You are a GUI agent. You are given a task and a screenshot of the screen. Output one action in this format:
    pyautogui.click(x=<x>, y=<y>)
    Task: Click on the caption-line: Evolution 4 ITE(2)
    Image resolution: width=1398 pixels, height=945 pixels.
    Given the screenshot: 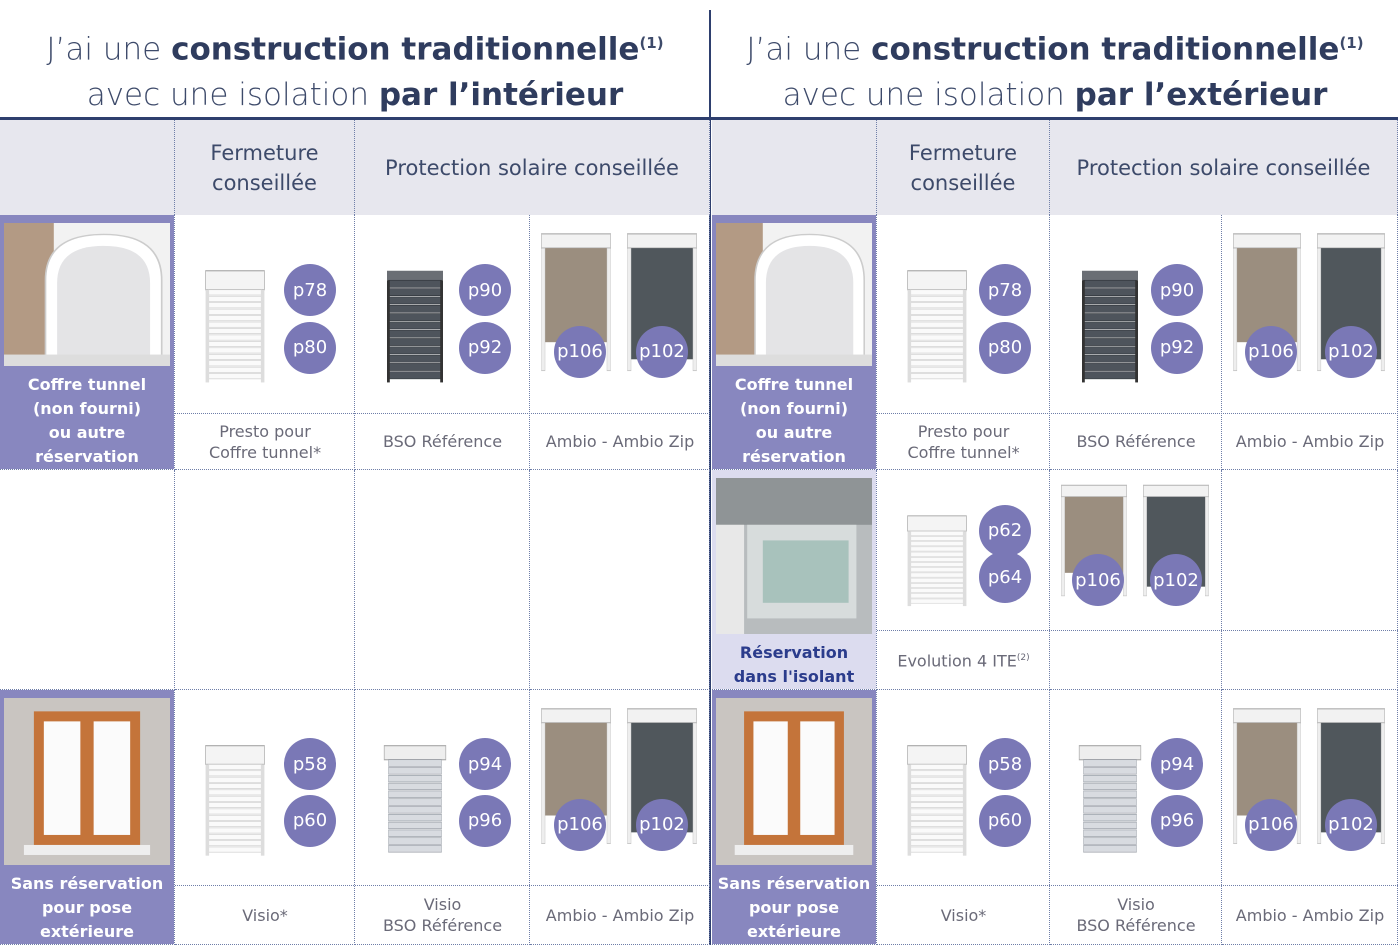 What is the action you would take?
    pyautogui.click(x=963, y=661)
    